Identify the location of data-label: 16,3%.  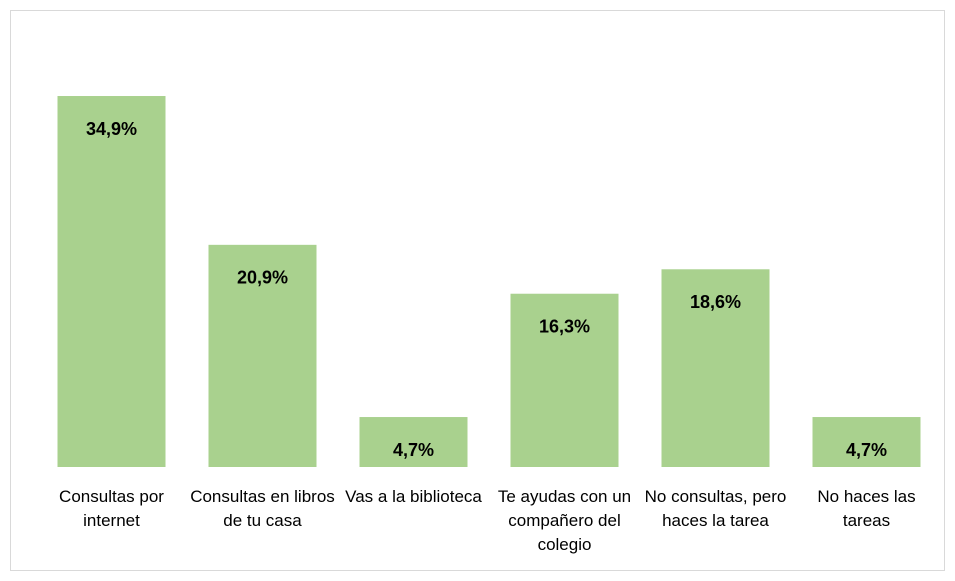
(564, 326).